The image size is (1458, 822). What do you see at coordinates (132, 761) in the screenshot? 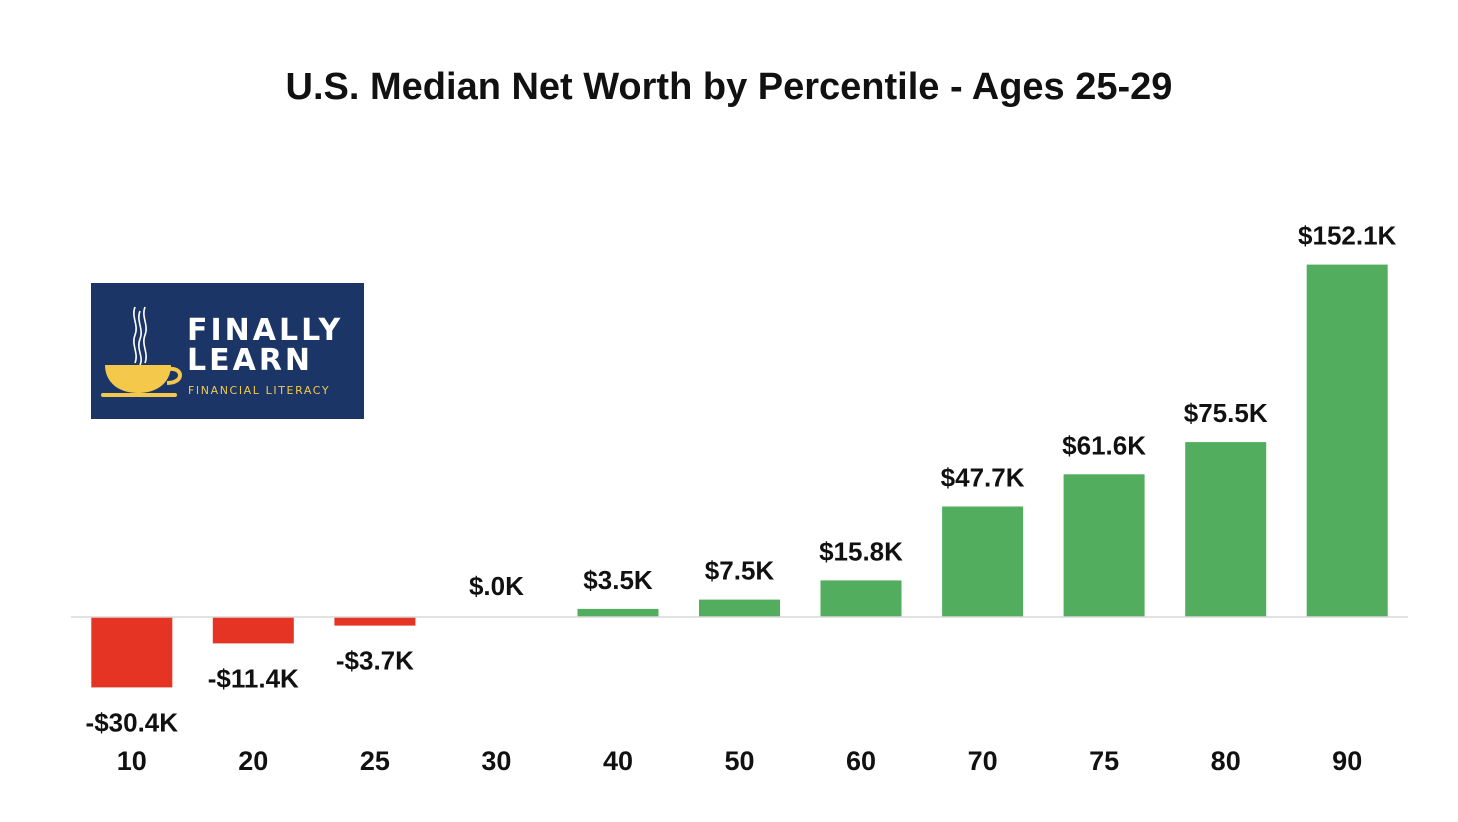
I see `tick-label-10: 10` at bounding box center [132, 761].